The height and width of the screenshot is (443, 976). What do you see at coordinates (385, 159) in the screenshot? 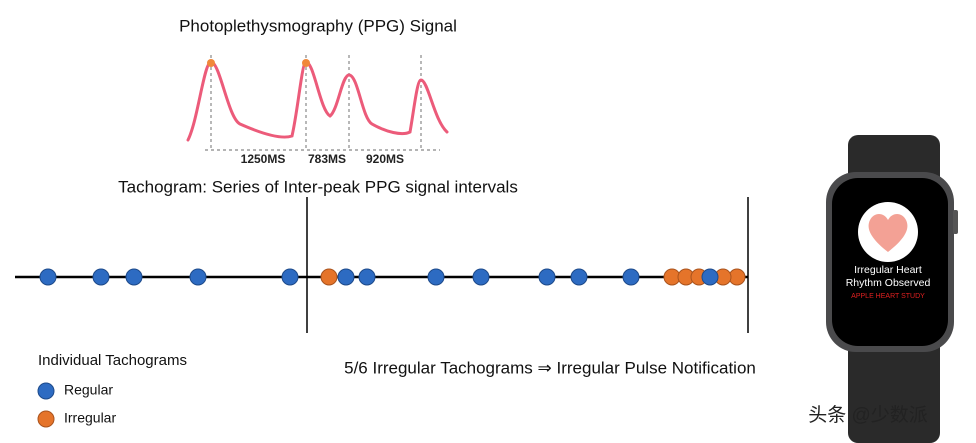
I see `interval-label: 920MS` at bounding box center [385, 159].